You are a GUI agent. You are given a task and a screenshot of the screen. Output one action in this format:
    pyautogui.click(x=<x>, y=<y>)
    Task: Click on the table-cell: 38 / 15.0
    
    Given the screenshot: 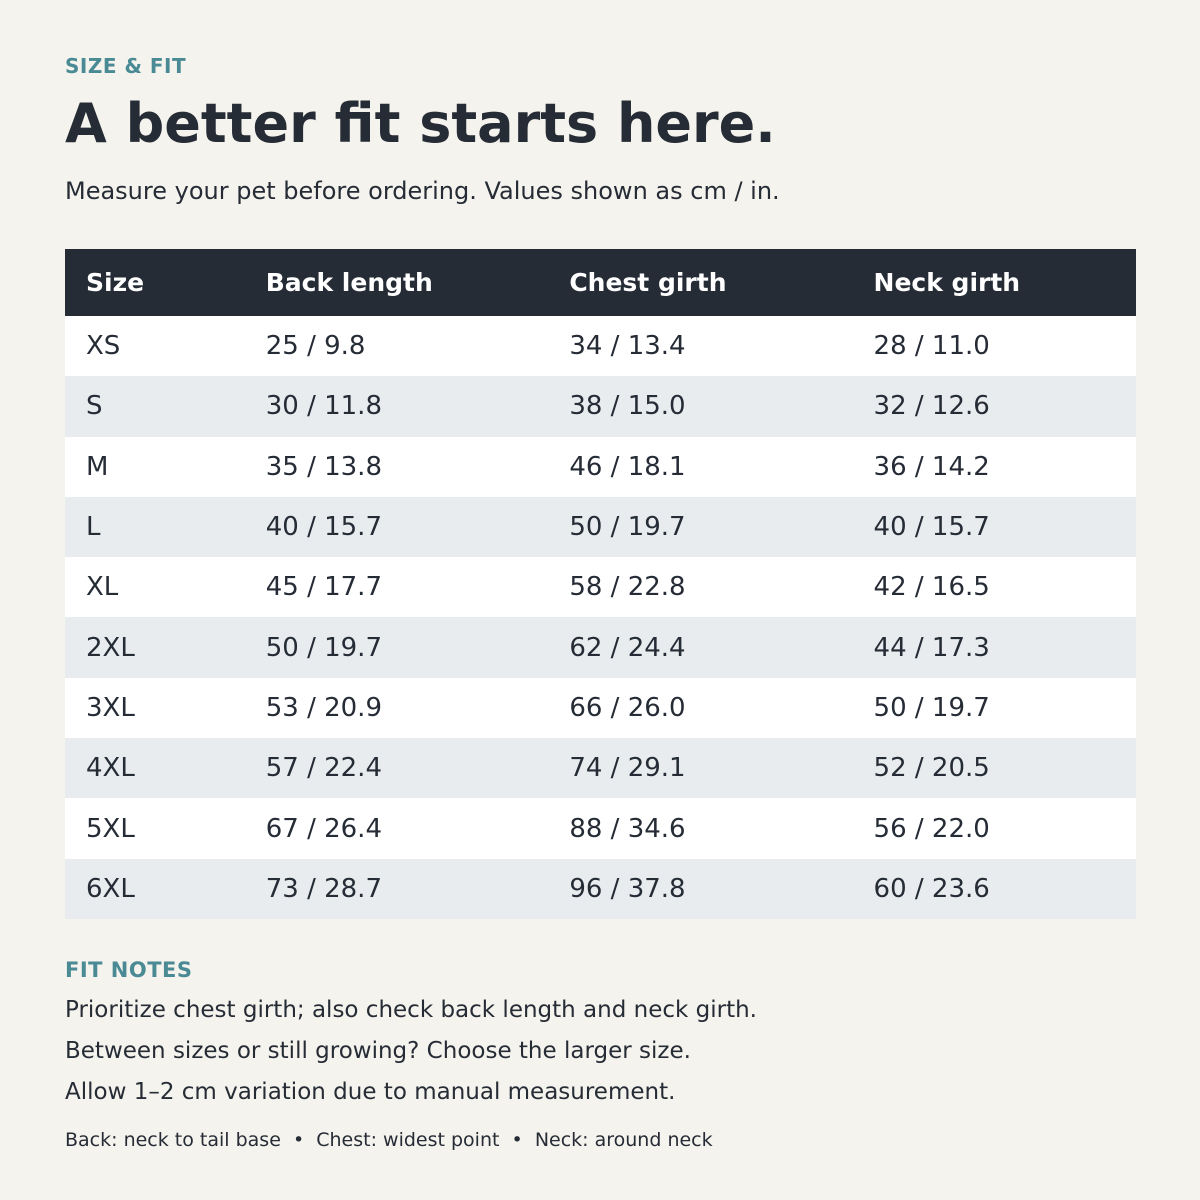 What is the action you would take?
    pyautogui.click(x=700, y=406)
    